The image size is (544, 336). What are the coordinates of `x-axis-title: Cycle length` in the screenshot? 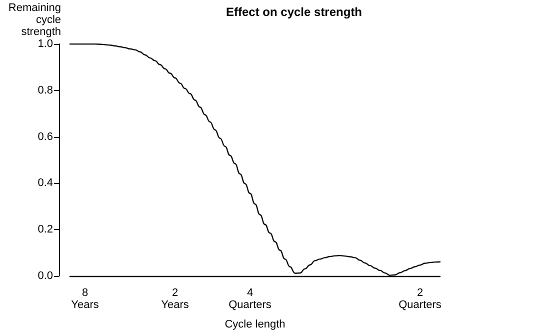 It's located at (255, 324).